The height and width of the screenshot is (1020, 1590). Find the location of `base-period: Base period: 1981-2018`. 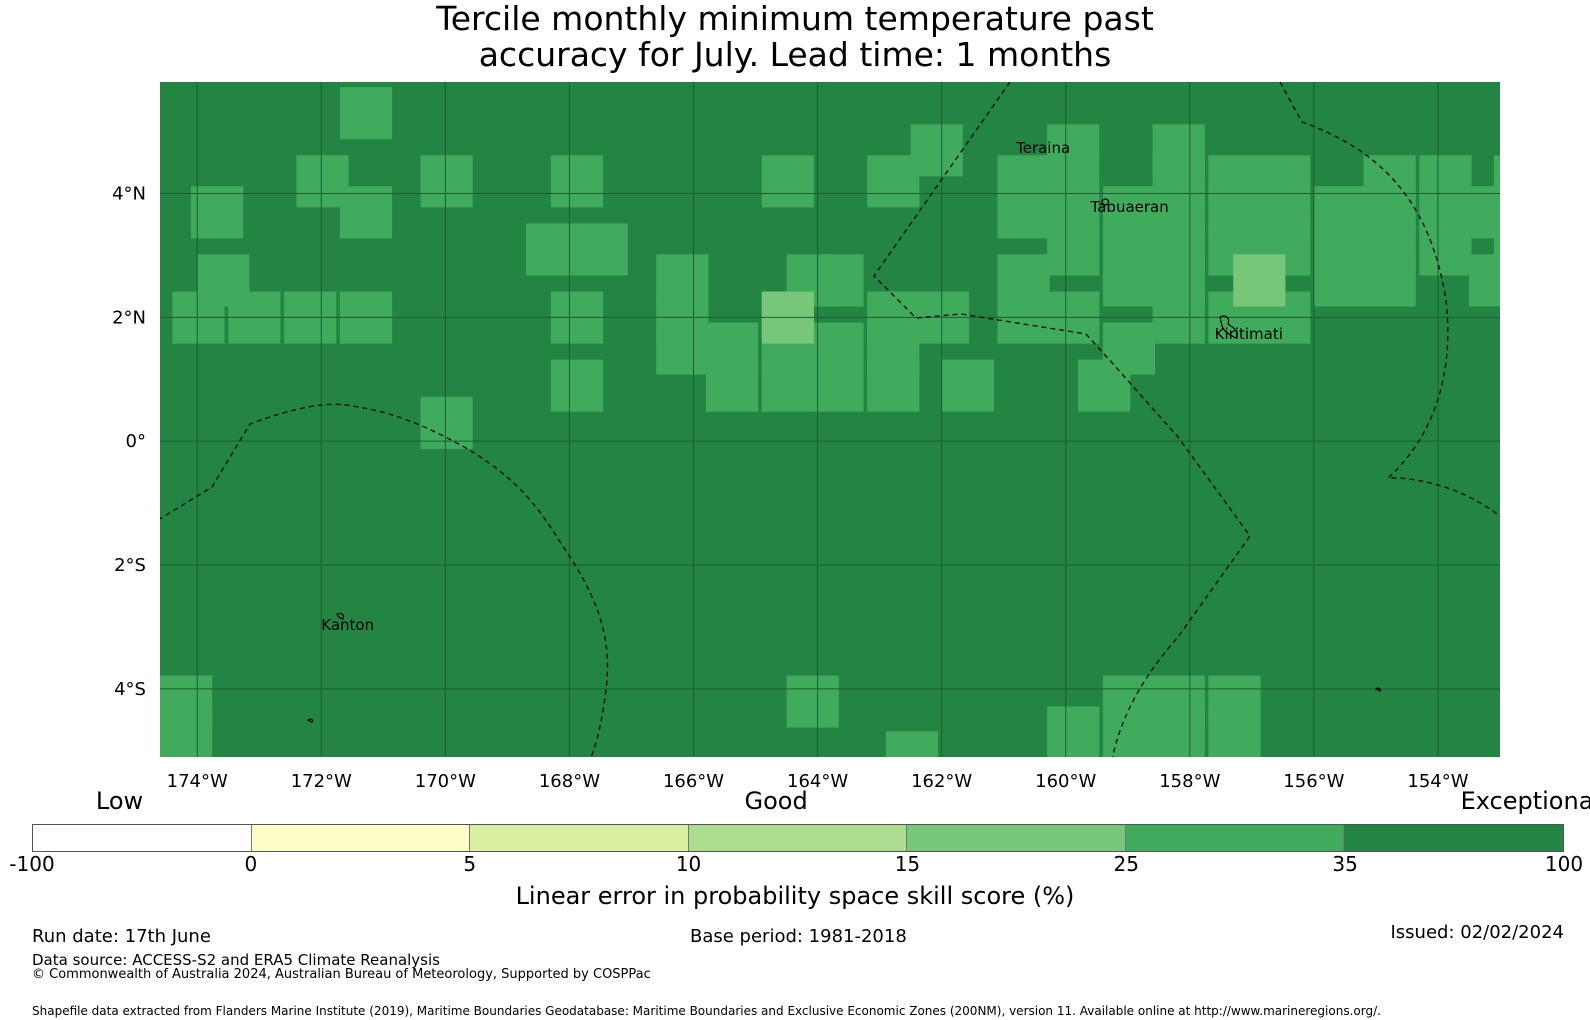

base-period: Base period: 1981-2018 is located at coordinates (798, 936).